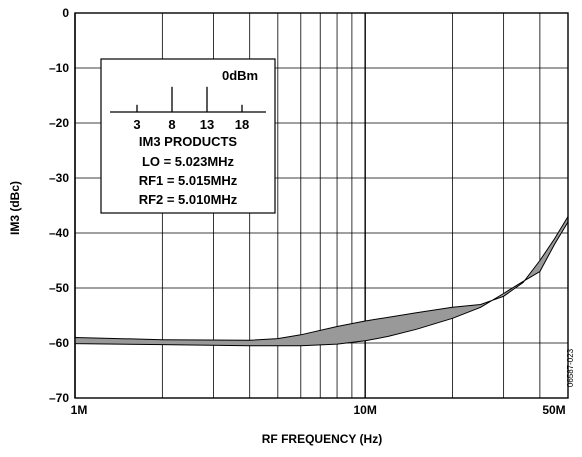  Describe the element at coordinates (570, 367) in the screenshot. I see `figure-id: 06587-023` at that location.